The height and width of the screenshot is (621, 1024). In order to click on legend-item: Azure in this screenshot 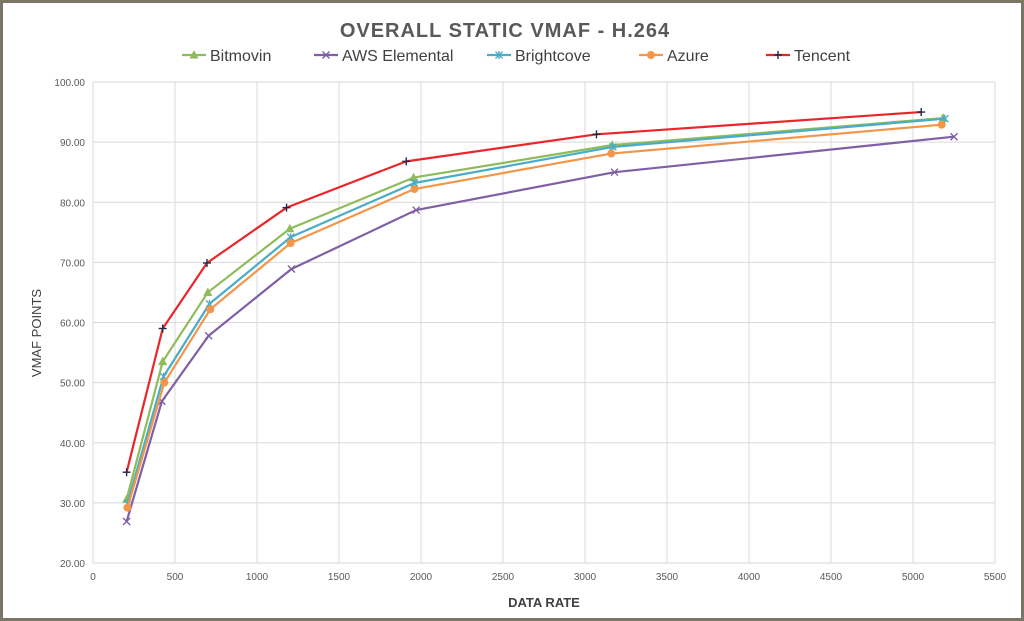, I will do `click(674, 56)`.